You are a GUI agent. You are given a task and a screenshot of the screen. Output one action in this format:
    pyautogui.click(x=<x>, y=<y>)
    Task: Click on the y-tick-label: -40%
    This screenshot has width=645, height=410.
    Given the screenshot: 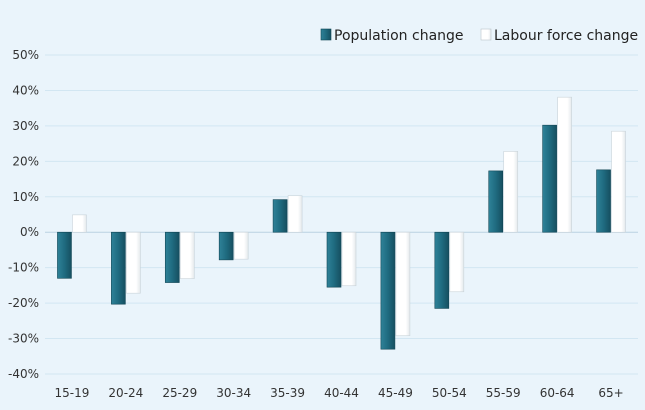 What is the action you would take?
    pyautogui.click(x=23, y=374)
    